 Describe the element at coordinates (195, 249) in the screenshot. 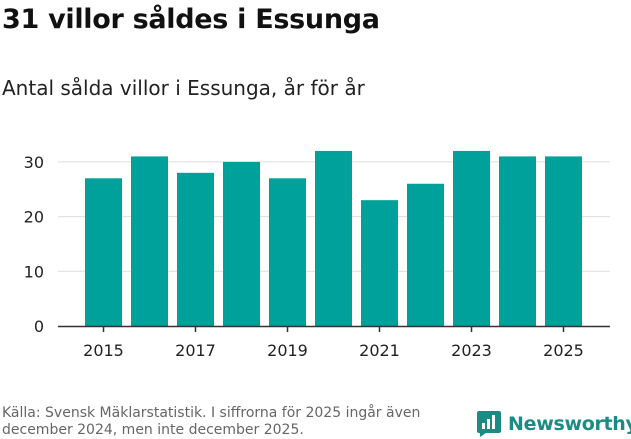

I see `bar-2017` at that location.